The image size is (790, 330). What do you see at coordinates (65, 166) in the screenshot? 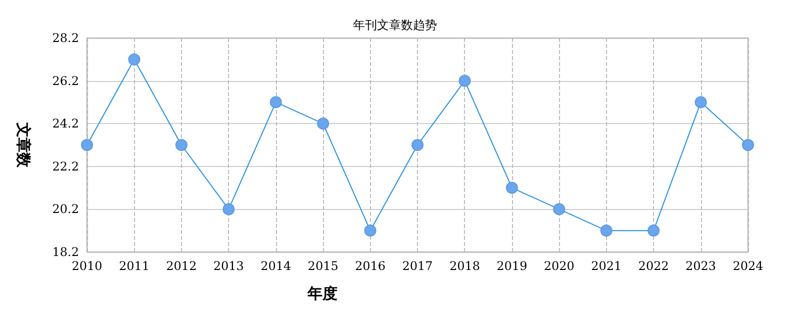
I see `y-tick-label: 22.2` at bounding box center [65, 166].